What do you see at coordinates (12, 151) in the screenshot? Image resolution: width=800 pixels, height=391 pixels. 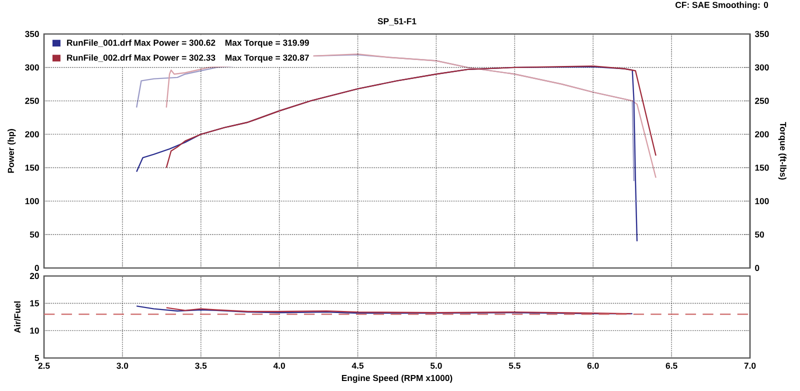 I see `y-axis-title: Power (hp)` at bounding box center [12, 151].